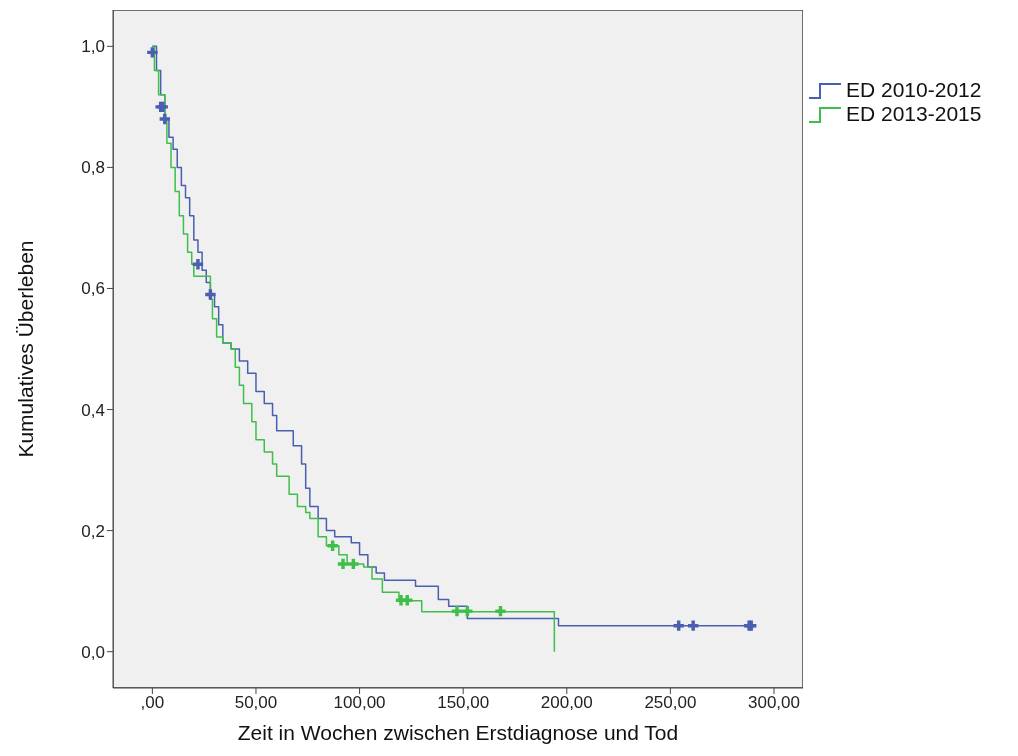  I want to click on x-tick-label: 200,00, so click(566, 703).